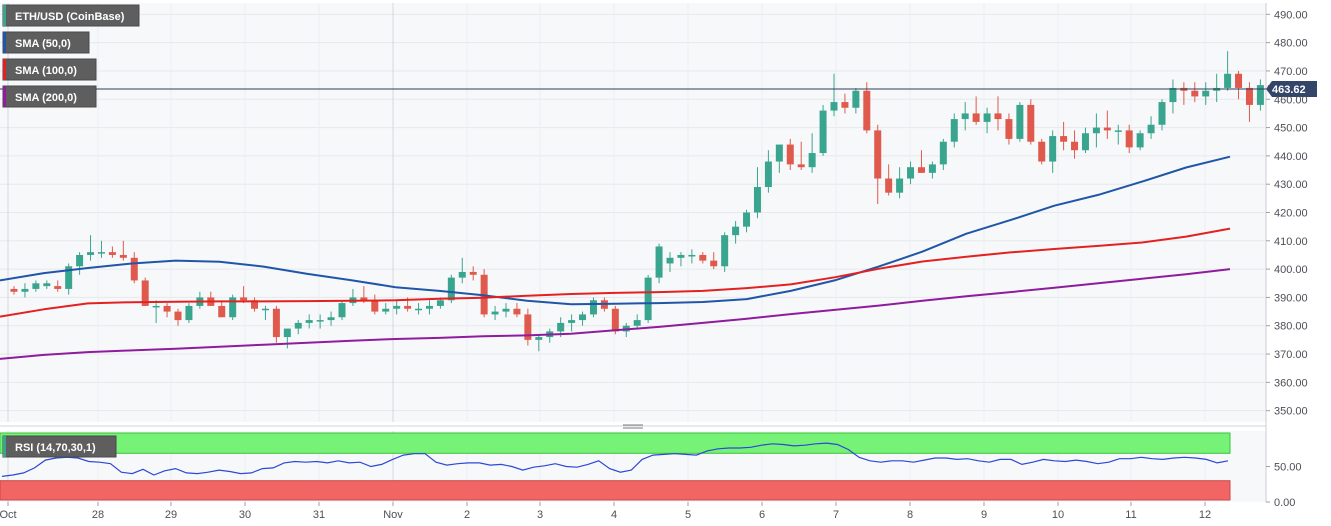  I want to click on legend-sma-200: SMA (200,0), so click(49, 96).